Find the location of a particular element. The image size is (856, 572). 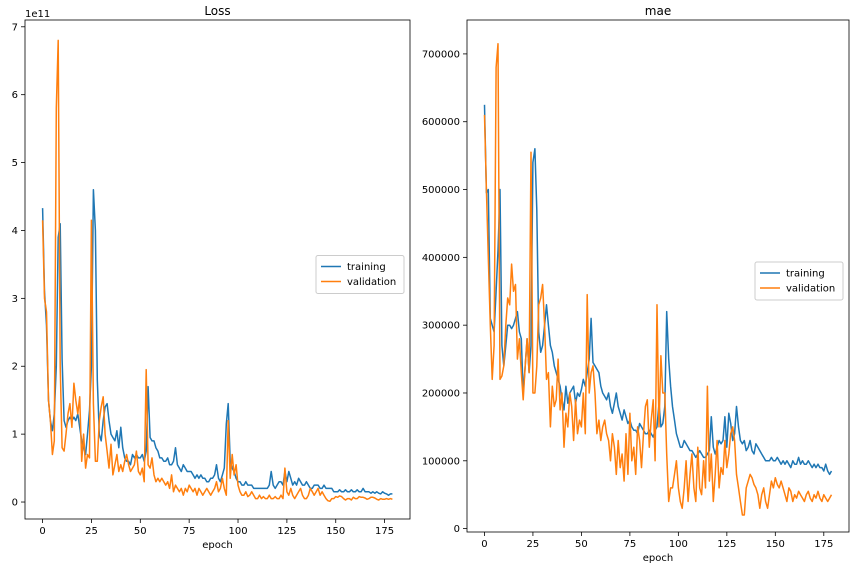

y-tick-label: 600000 is located at coordinates (441, 122).